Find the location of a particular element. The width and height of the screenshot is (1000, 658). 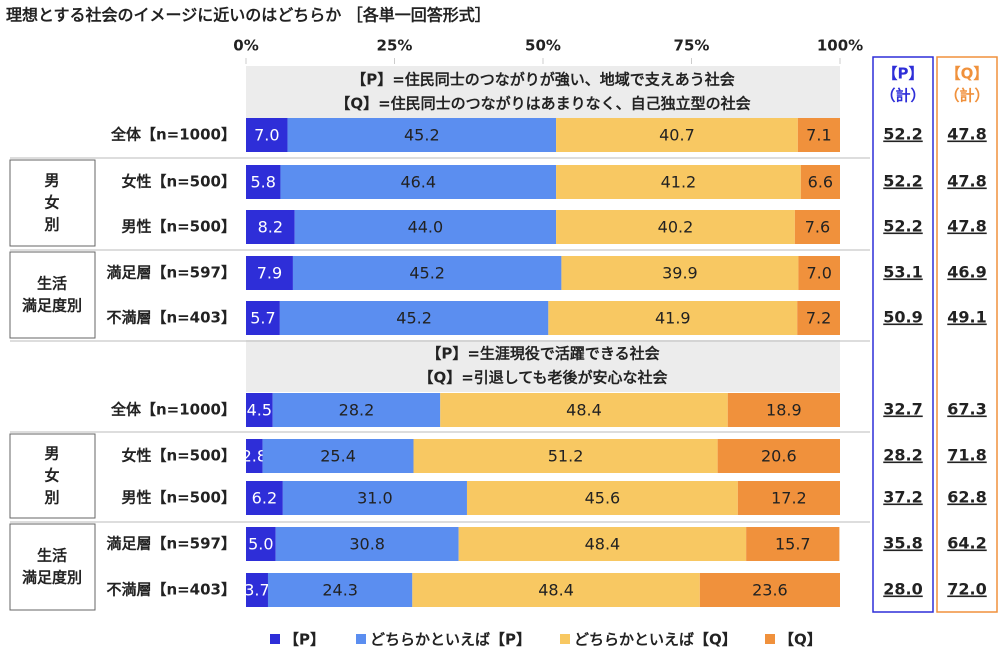

value-label: 5.0 is located at coordinates (260, 544).